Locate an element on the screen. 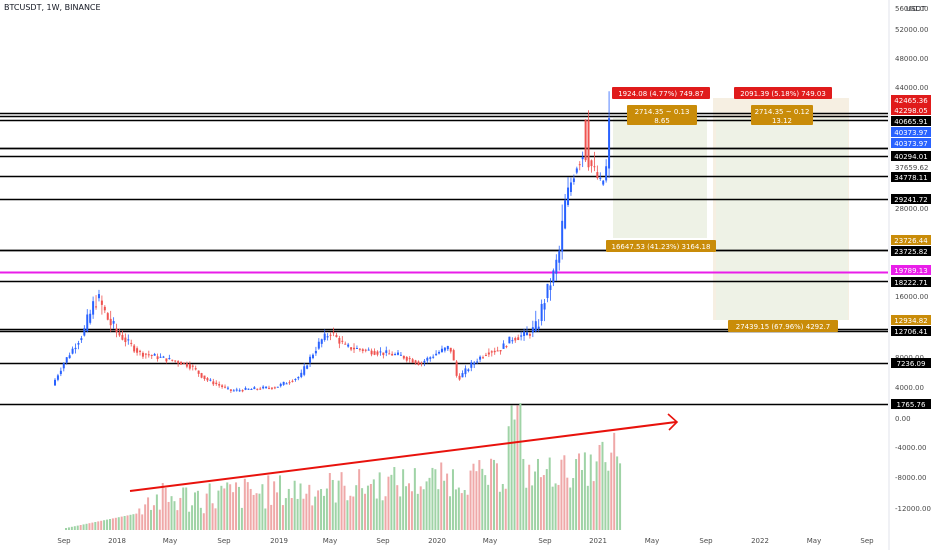 This screenshot has height=550, width=932. price-tag-label-3: 40373.97 is located at coordinates (910, 133).